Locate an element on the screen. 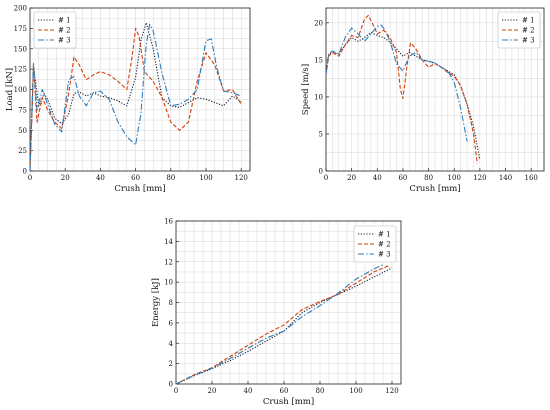 The width and height of the screenshot is (550, 410). x-tick-label: 140 is located at coordinates (505, 178).